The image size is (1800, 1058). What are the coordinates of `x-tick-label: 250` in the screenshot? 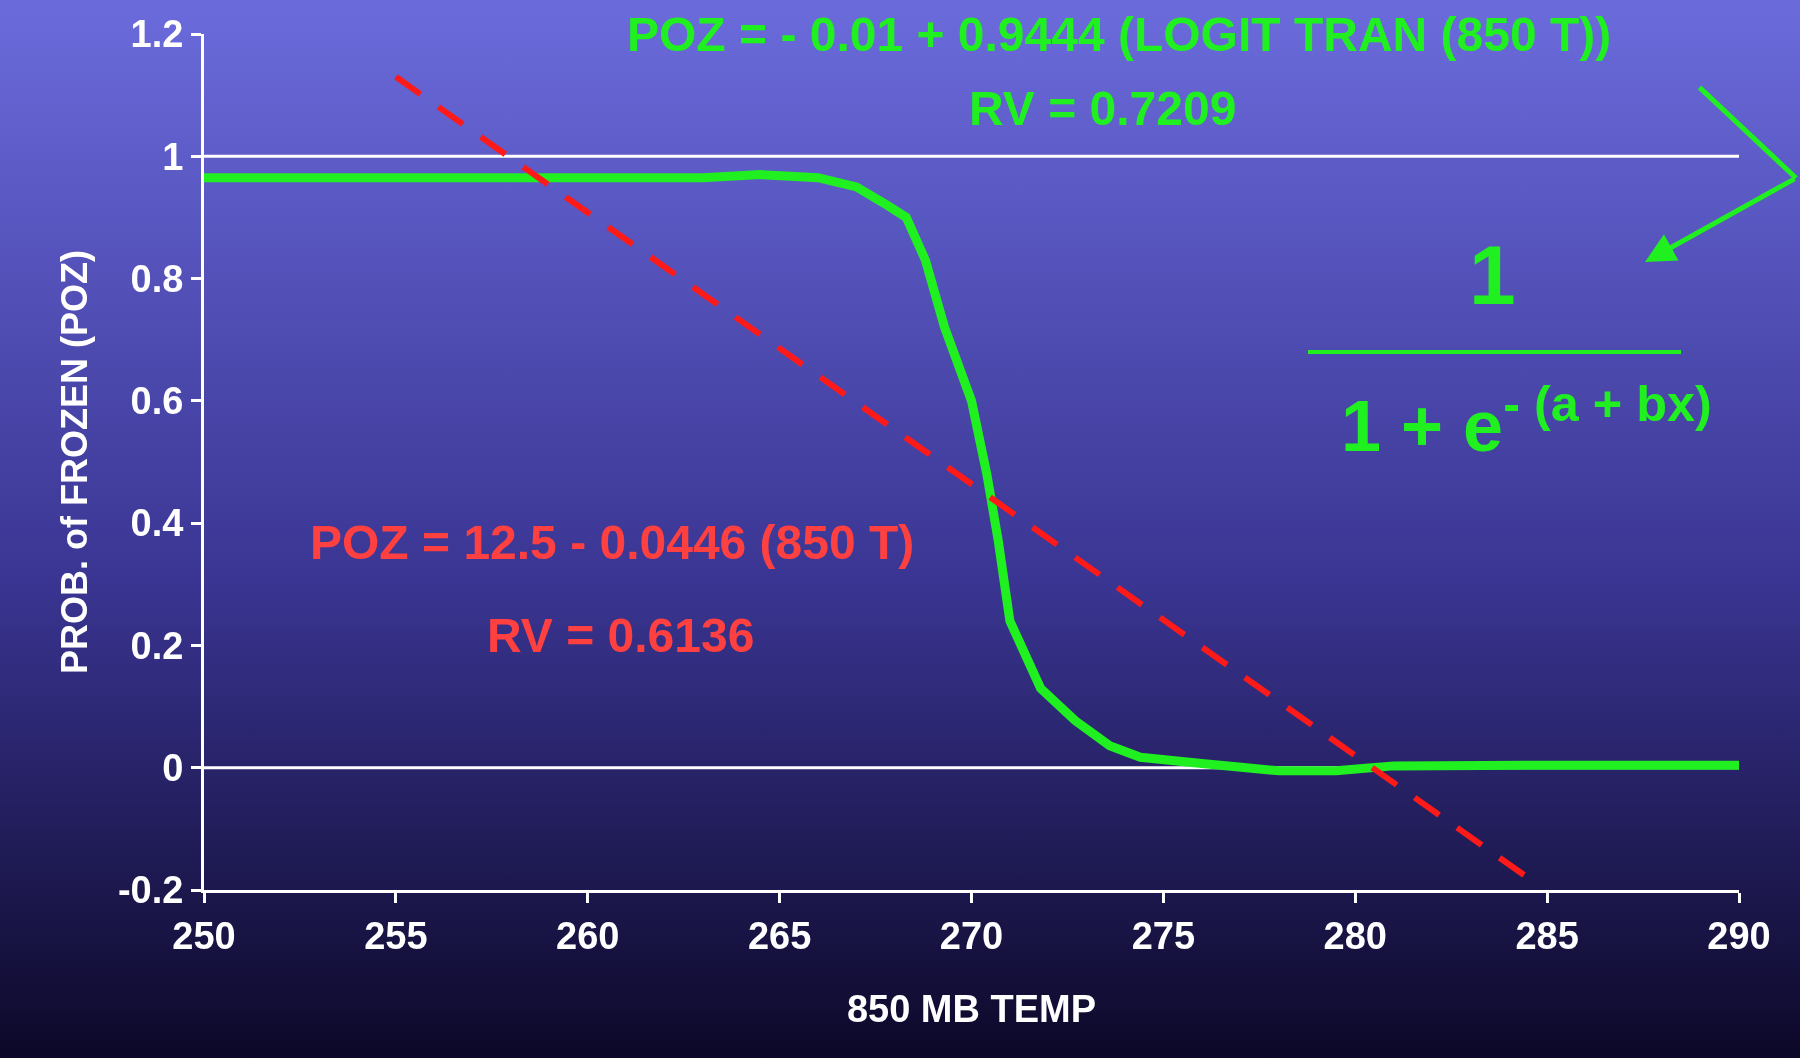 It's located at (204, 935).